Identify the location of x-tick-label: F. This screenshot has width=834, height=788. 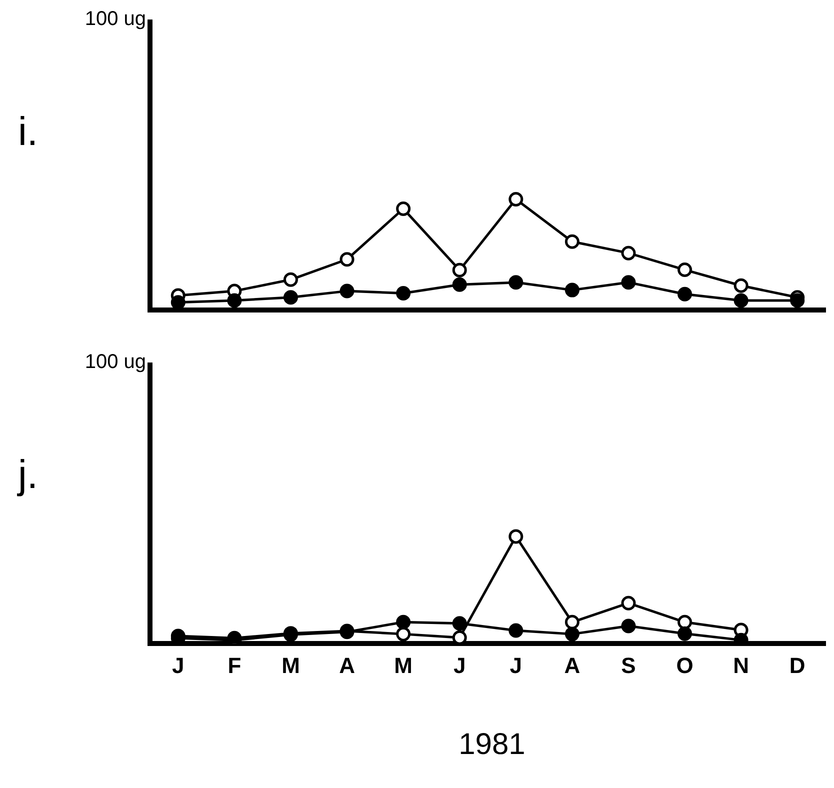
(235, 665).